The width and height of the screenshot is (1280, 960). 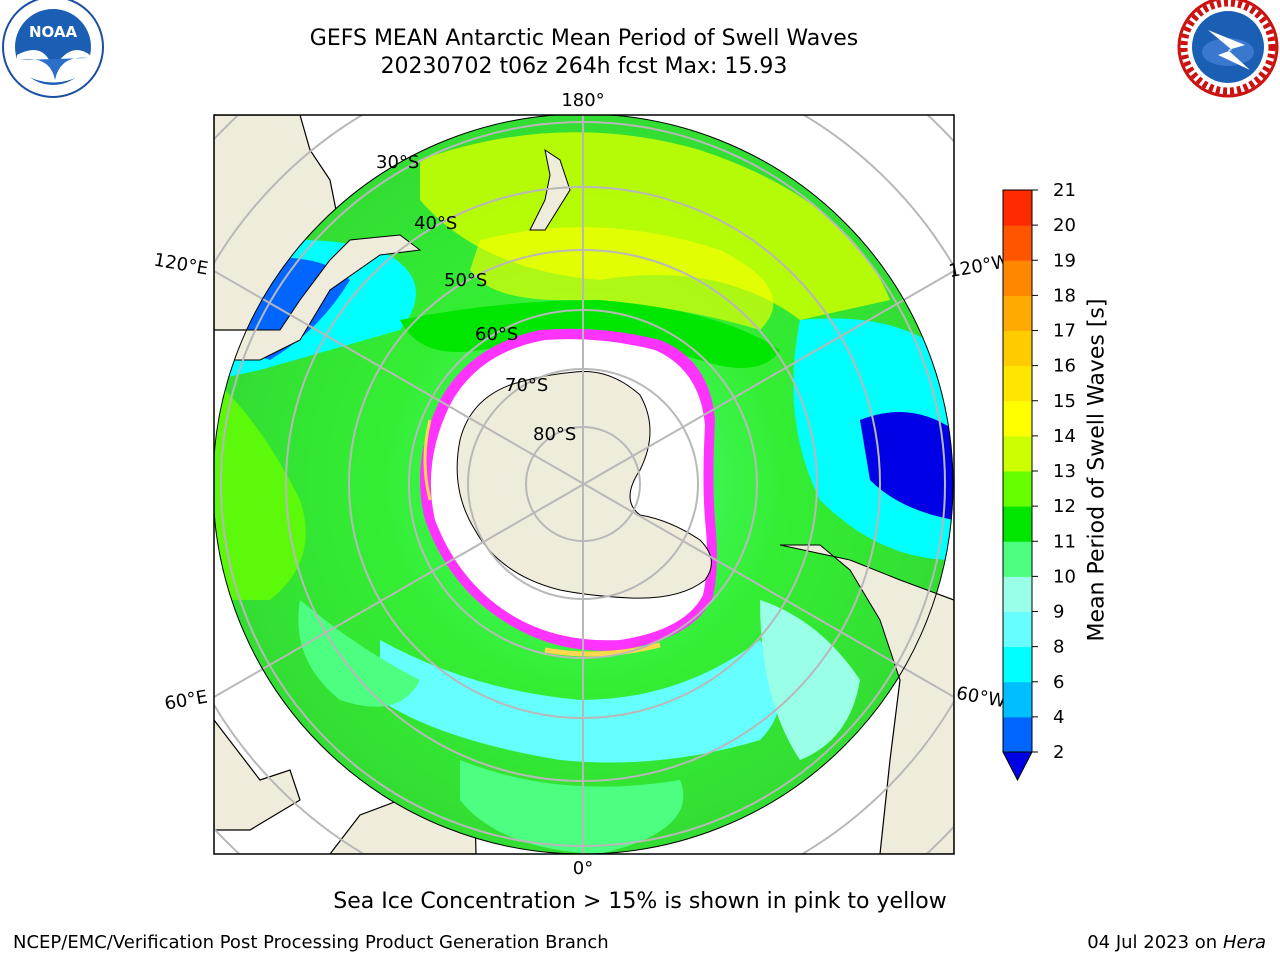 What do you see at coordinates (1064, 401) in the screenshot?
I see `colorbar-tick-label: 15` at bounding box center [1064, 401].